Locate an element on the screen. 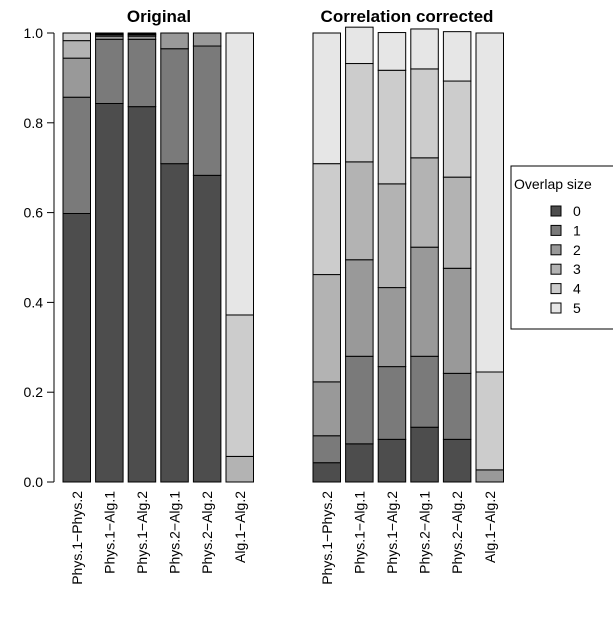 This screenshot has width=613, height=619. legend: Overlap size 0 1 2 3 4 5 is located at coordinates (561, 247).